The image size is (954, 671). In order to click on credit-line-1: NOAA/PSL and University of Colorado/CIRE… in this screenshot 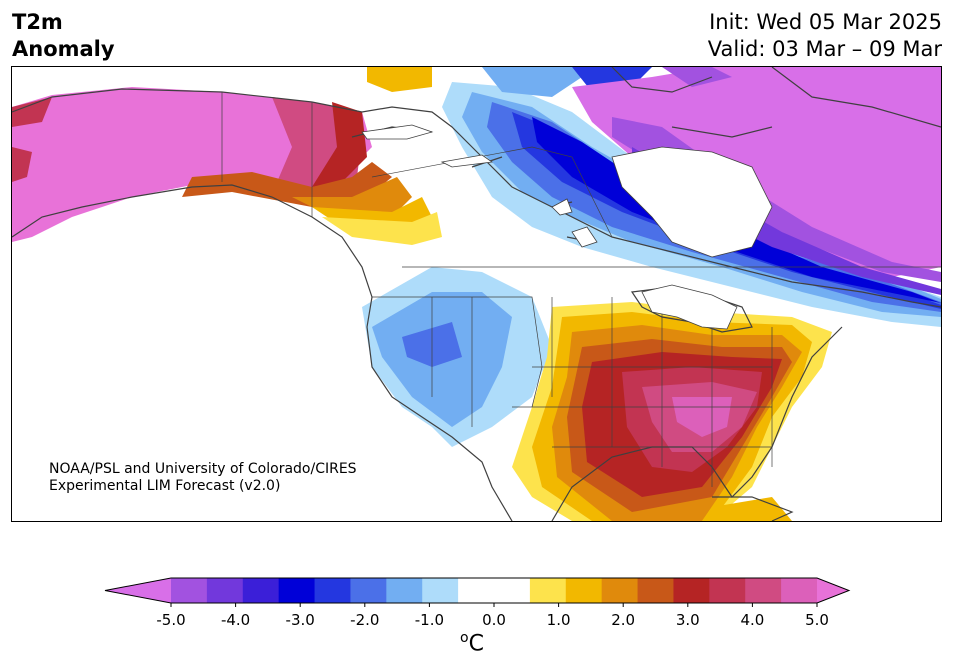, I will do `click(203, 469)`.